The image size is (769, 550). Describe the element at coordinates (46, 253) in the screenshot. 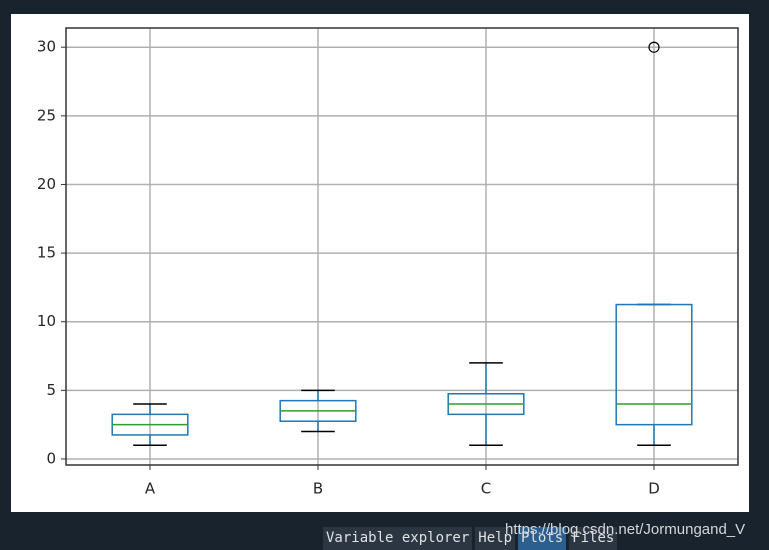

I see `y-tick-label: 15` at that location.